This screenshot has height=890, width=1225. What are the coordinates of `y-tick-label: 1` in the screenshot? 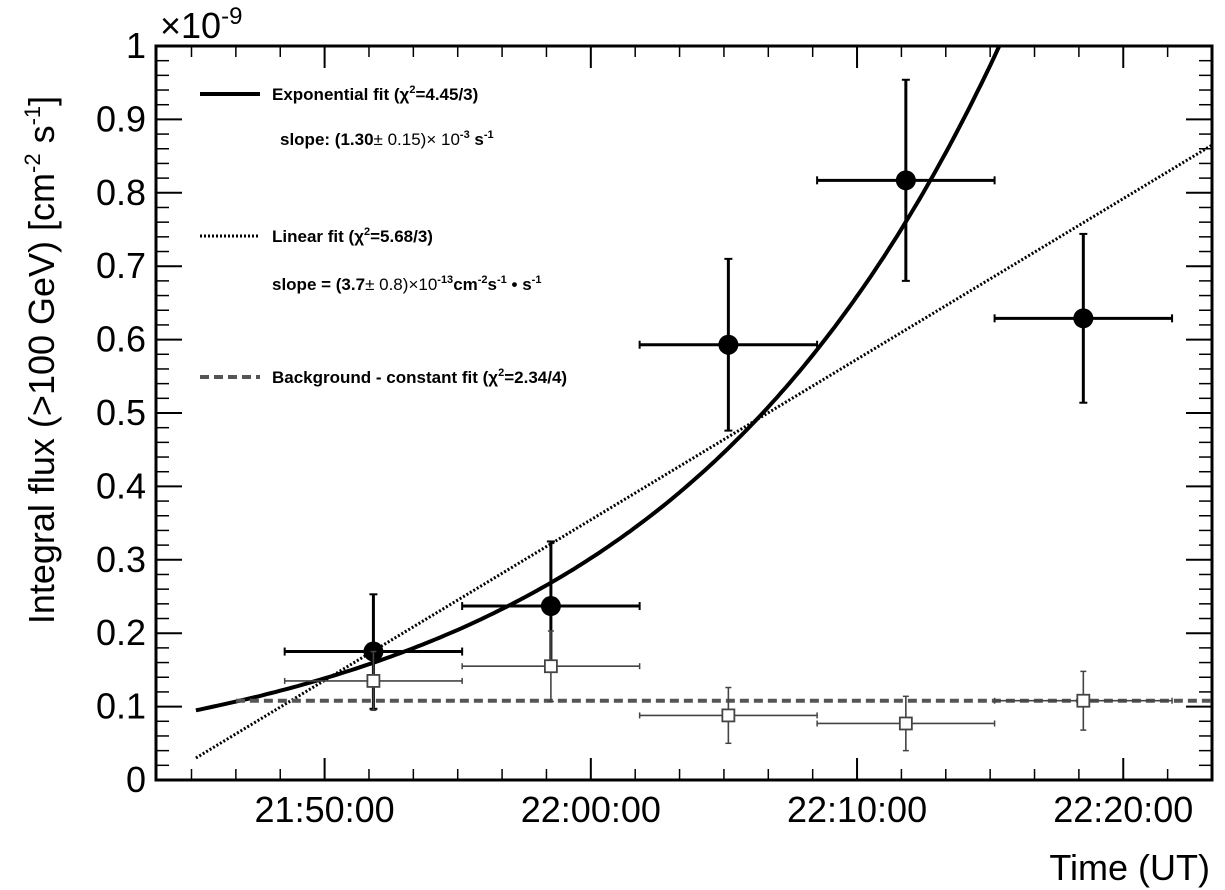 It's located at (136, 45).